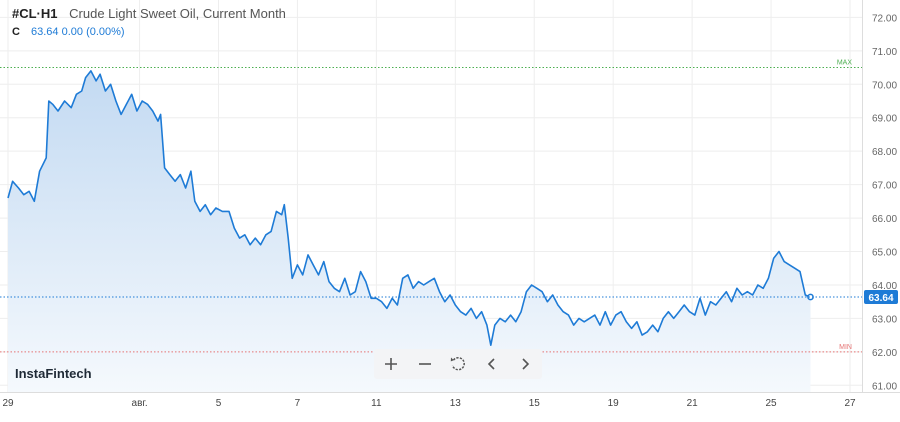  What do you see at coordinates (93, 32) in the screenshot?
I see `change-value: 0.00 (0.00%)` at bounding box center [93, 32].